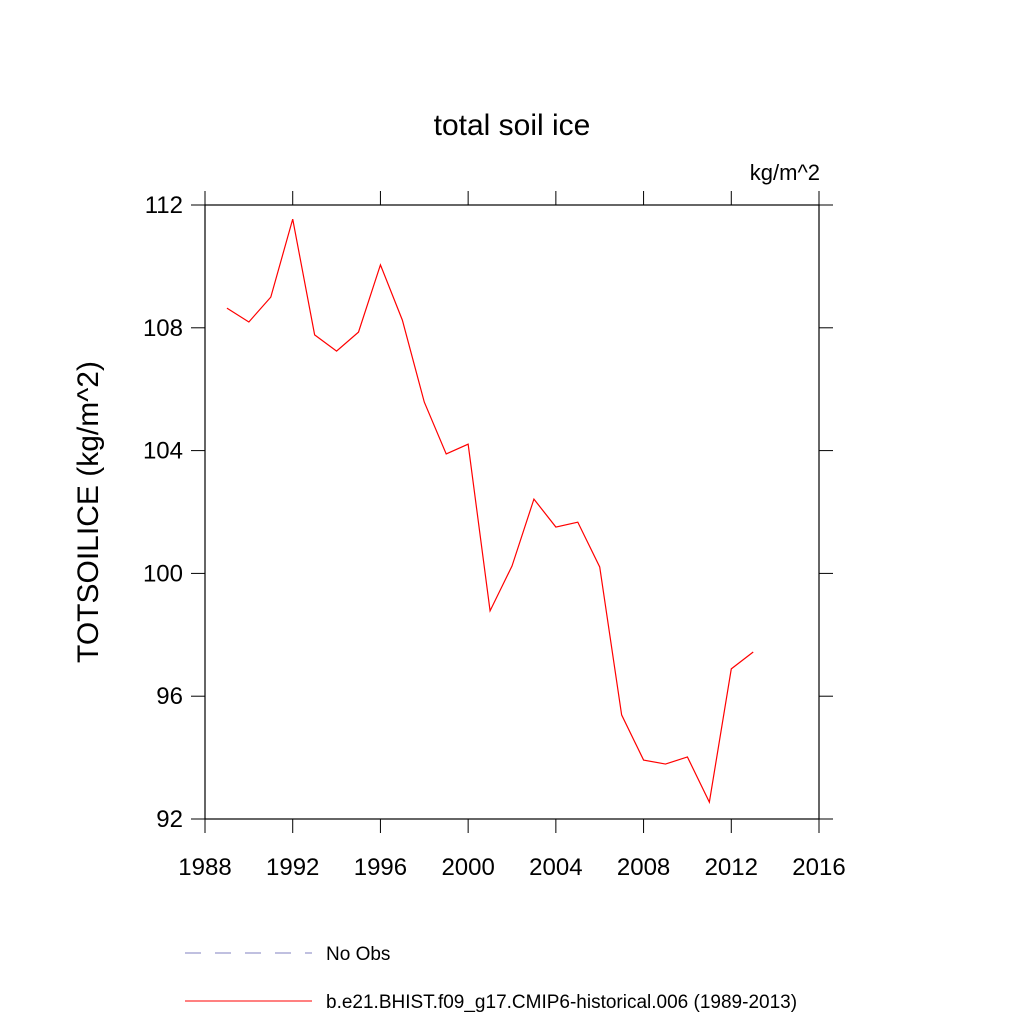 The image size is (1024, 1029). Describe the element at coordinates (643, 867) in the screenshot. I see `x-tick-label: 2008` at that location.